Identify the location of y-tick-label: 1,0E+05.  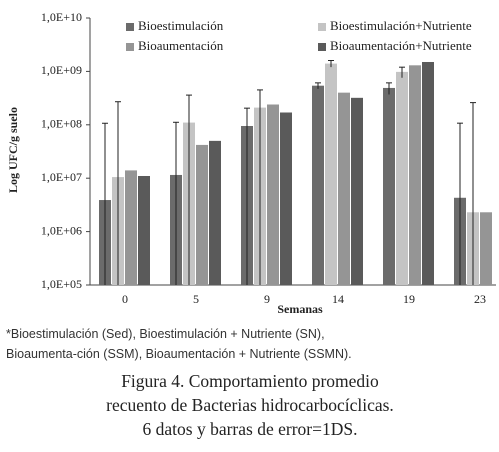
(61, 284).